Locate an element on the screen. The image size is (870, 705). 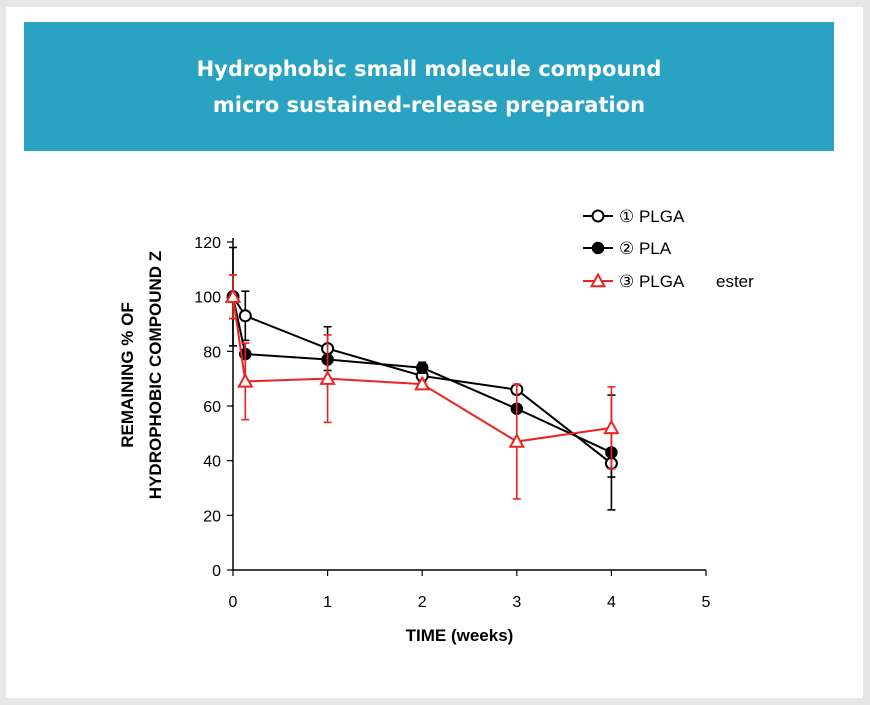
y-tick-label: 80 is located at coordinates (212, 352).